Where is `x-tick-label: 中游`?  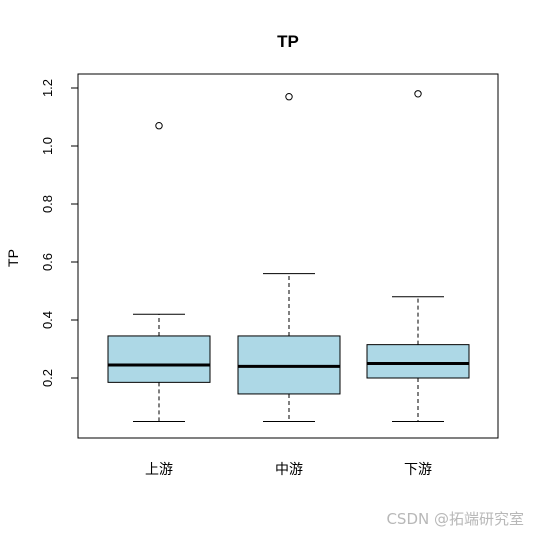 x-tick-label: 中游 is located at coordinates (289, 470).